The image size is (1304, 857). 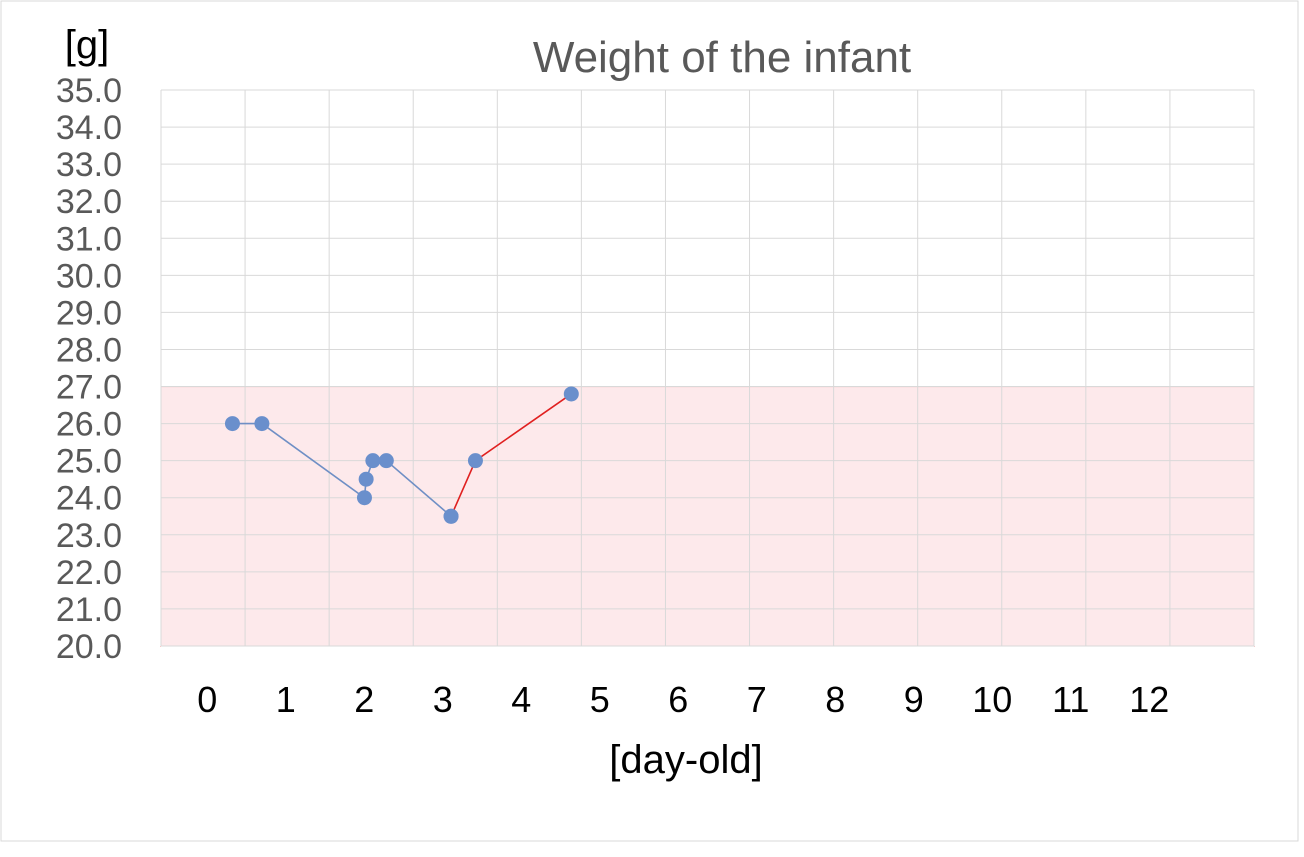 I want to click on x-tick-label: 9, so click(x=914, y=699).